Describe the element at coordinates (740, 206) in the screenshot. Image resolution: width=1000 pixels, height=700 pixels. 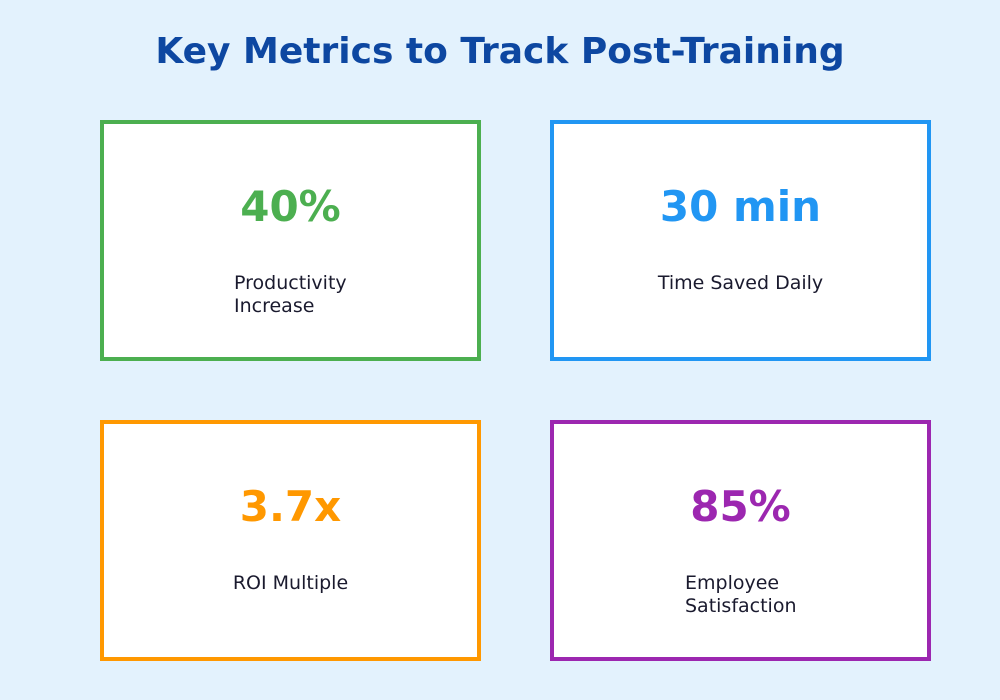
I see `metric-value: 30 min` at that location.